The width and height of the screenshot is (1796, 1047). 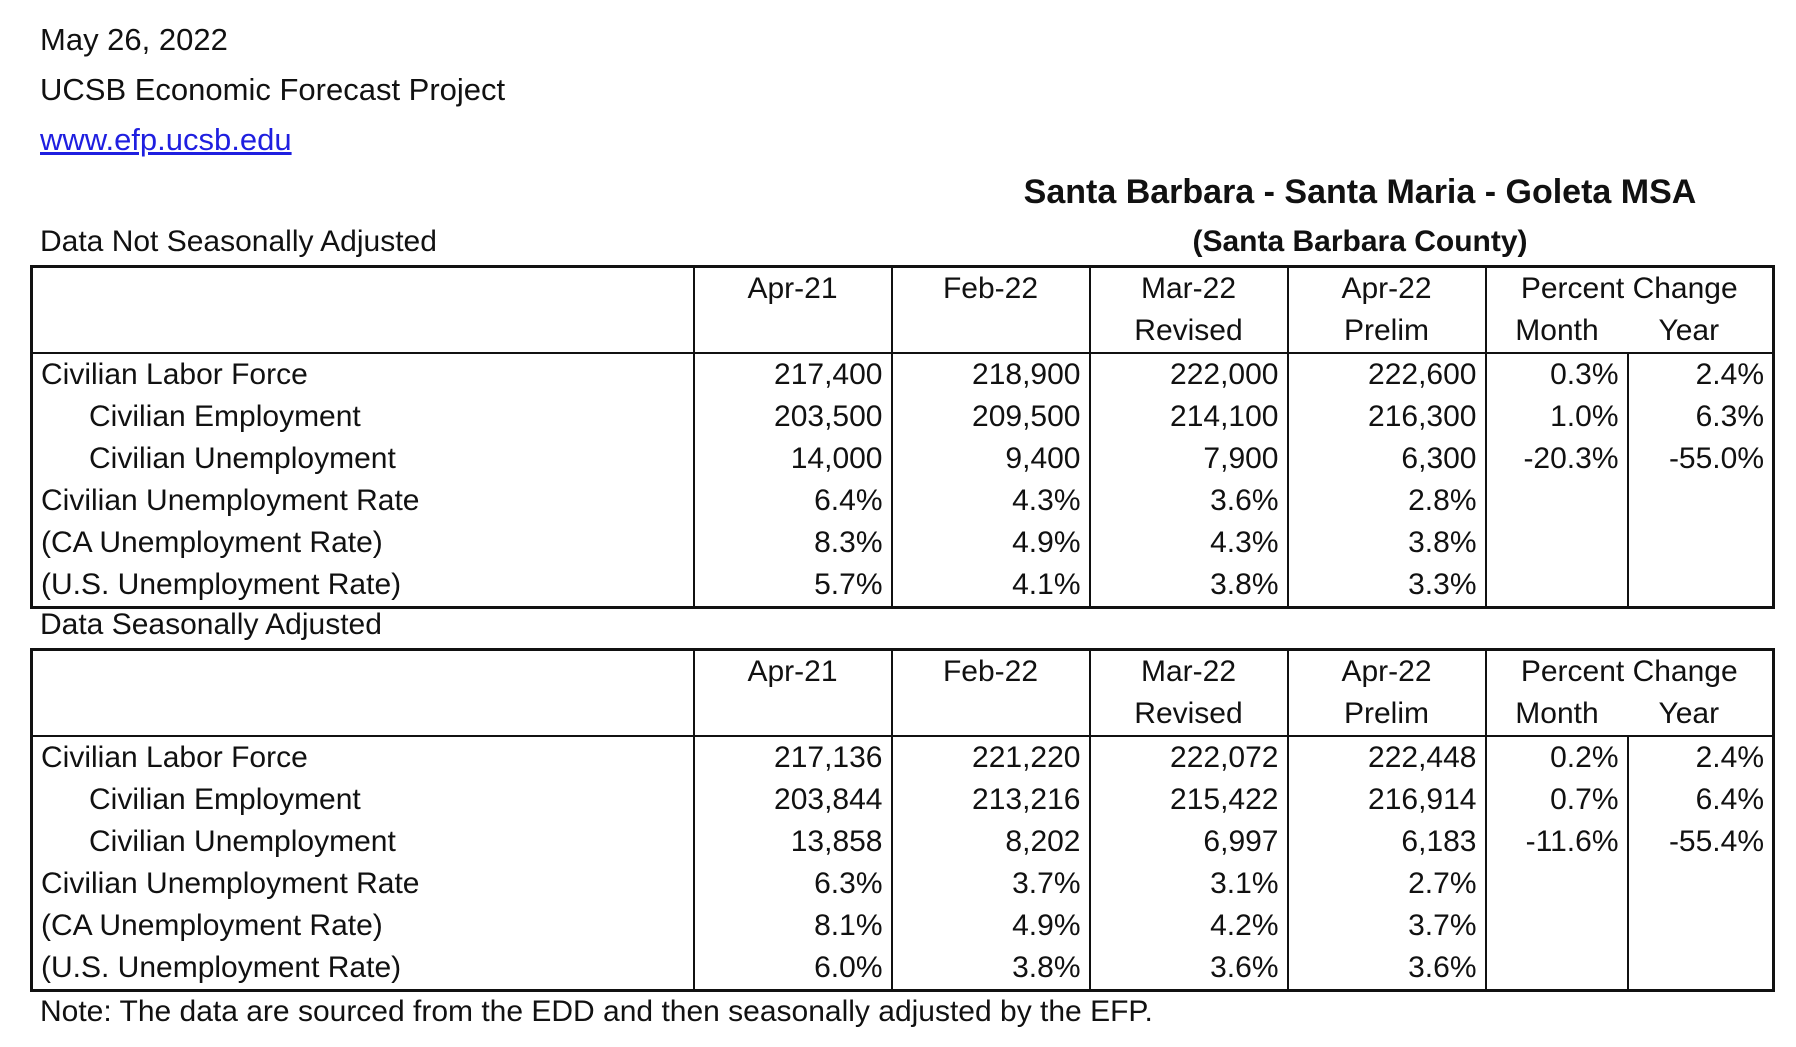 What do you see at coordinates (792, 884) in the screenshot?
I see `cell-value: 6.3%` at bounding box center [792, 884].